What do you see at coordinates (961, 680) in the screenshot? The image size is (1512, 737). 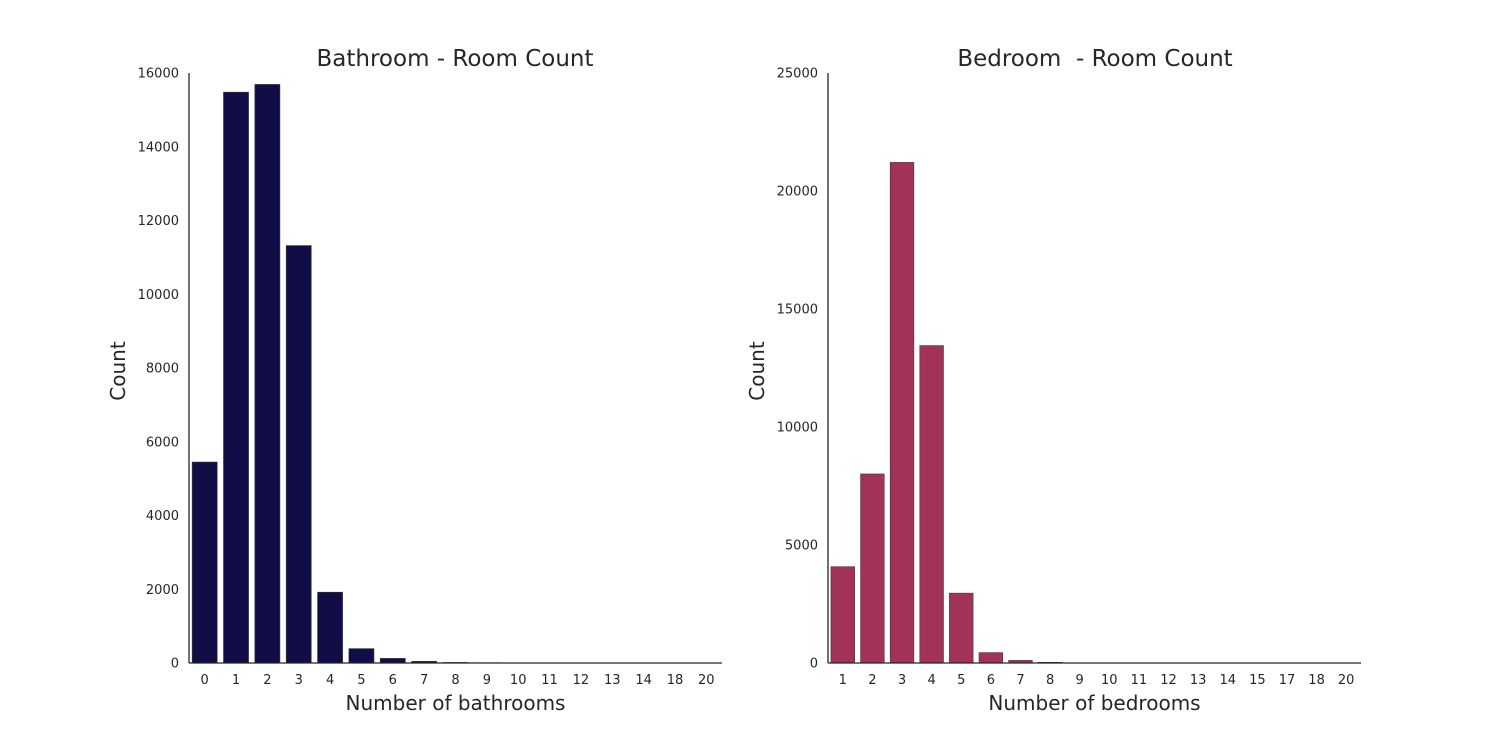 I see `bedroom-x-tick-label: 5` at bounding box center [961, 680].